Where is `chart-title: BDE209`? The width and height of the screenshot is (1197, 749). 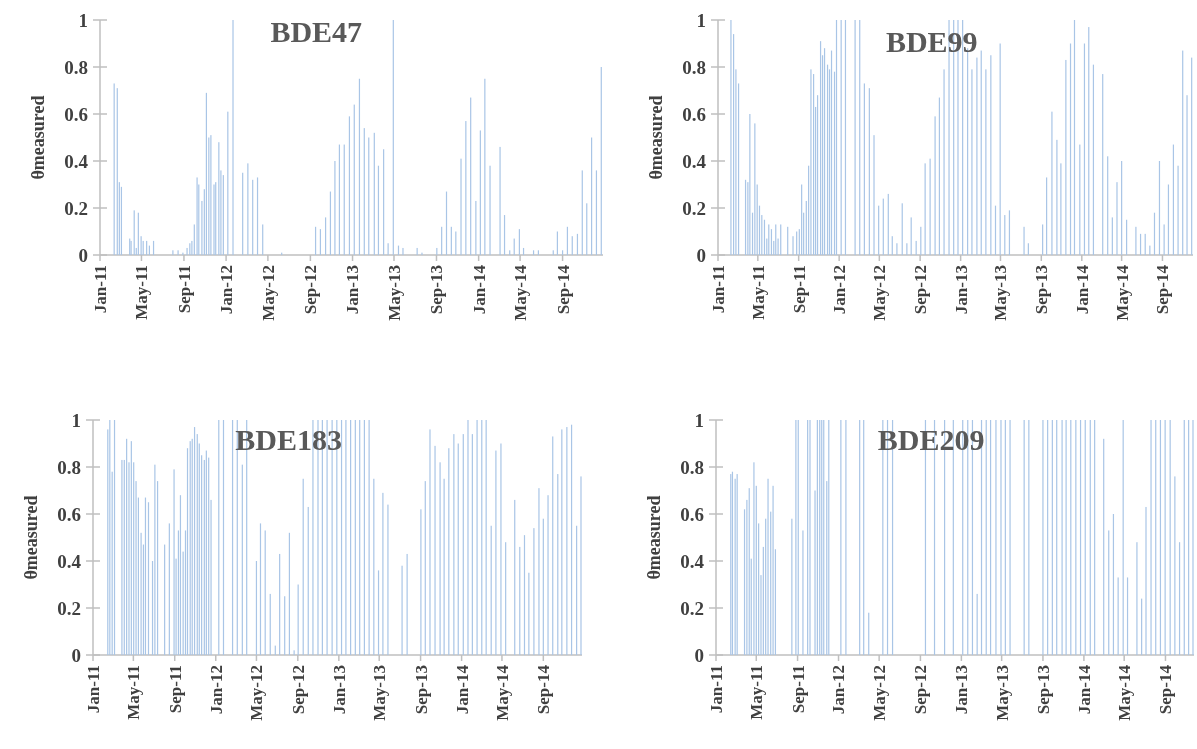 chart-title: BDE209 is located at coordinates (931, 439).